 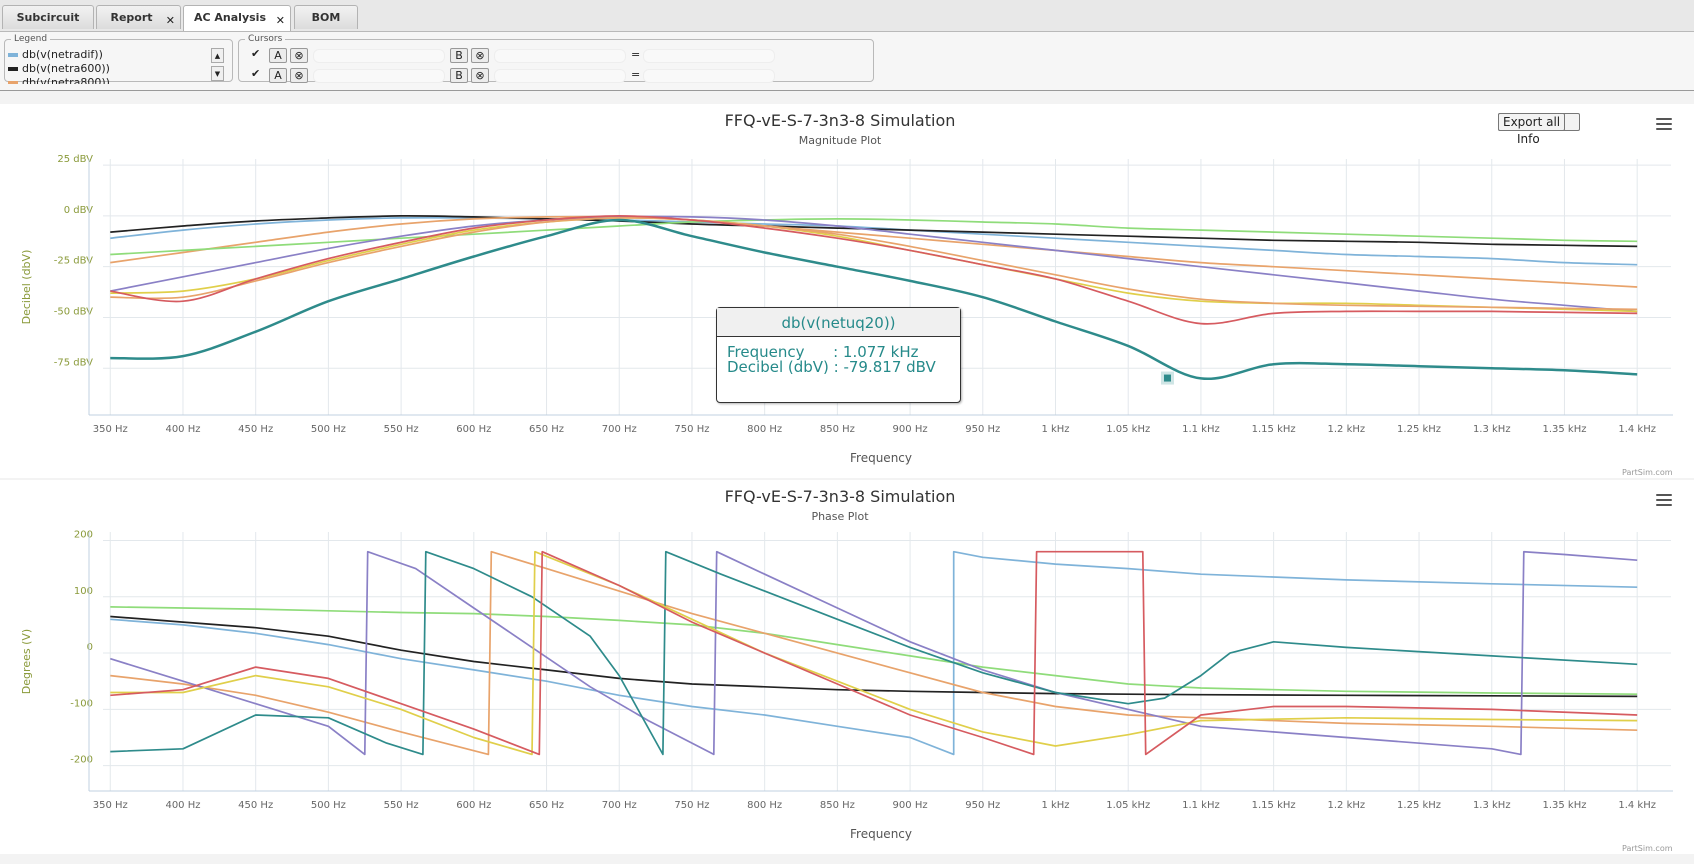 I want to click on tab-ac-analysis: AC Analysis ✕, so click(x=237, y=18).